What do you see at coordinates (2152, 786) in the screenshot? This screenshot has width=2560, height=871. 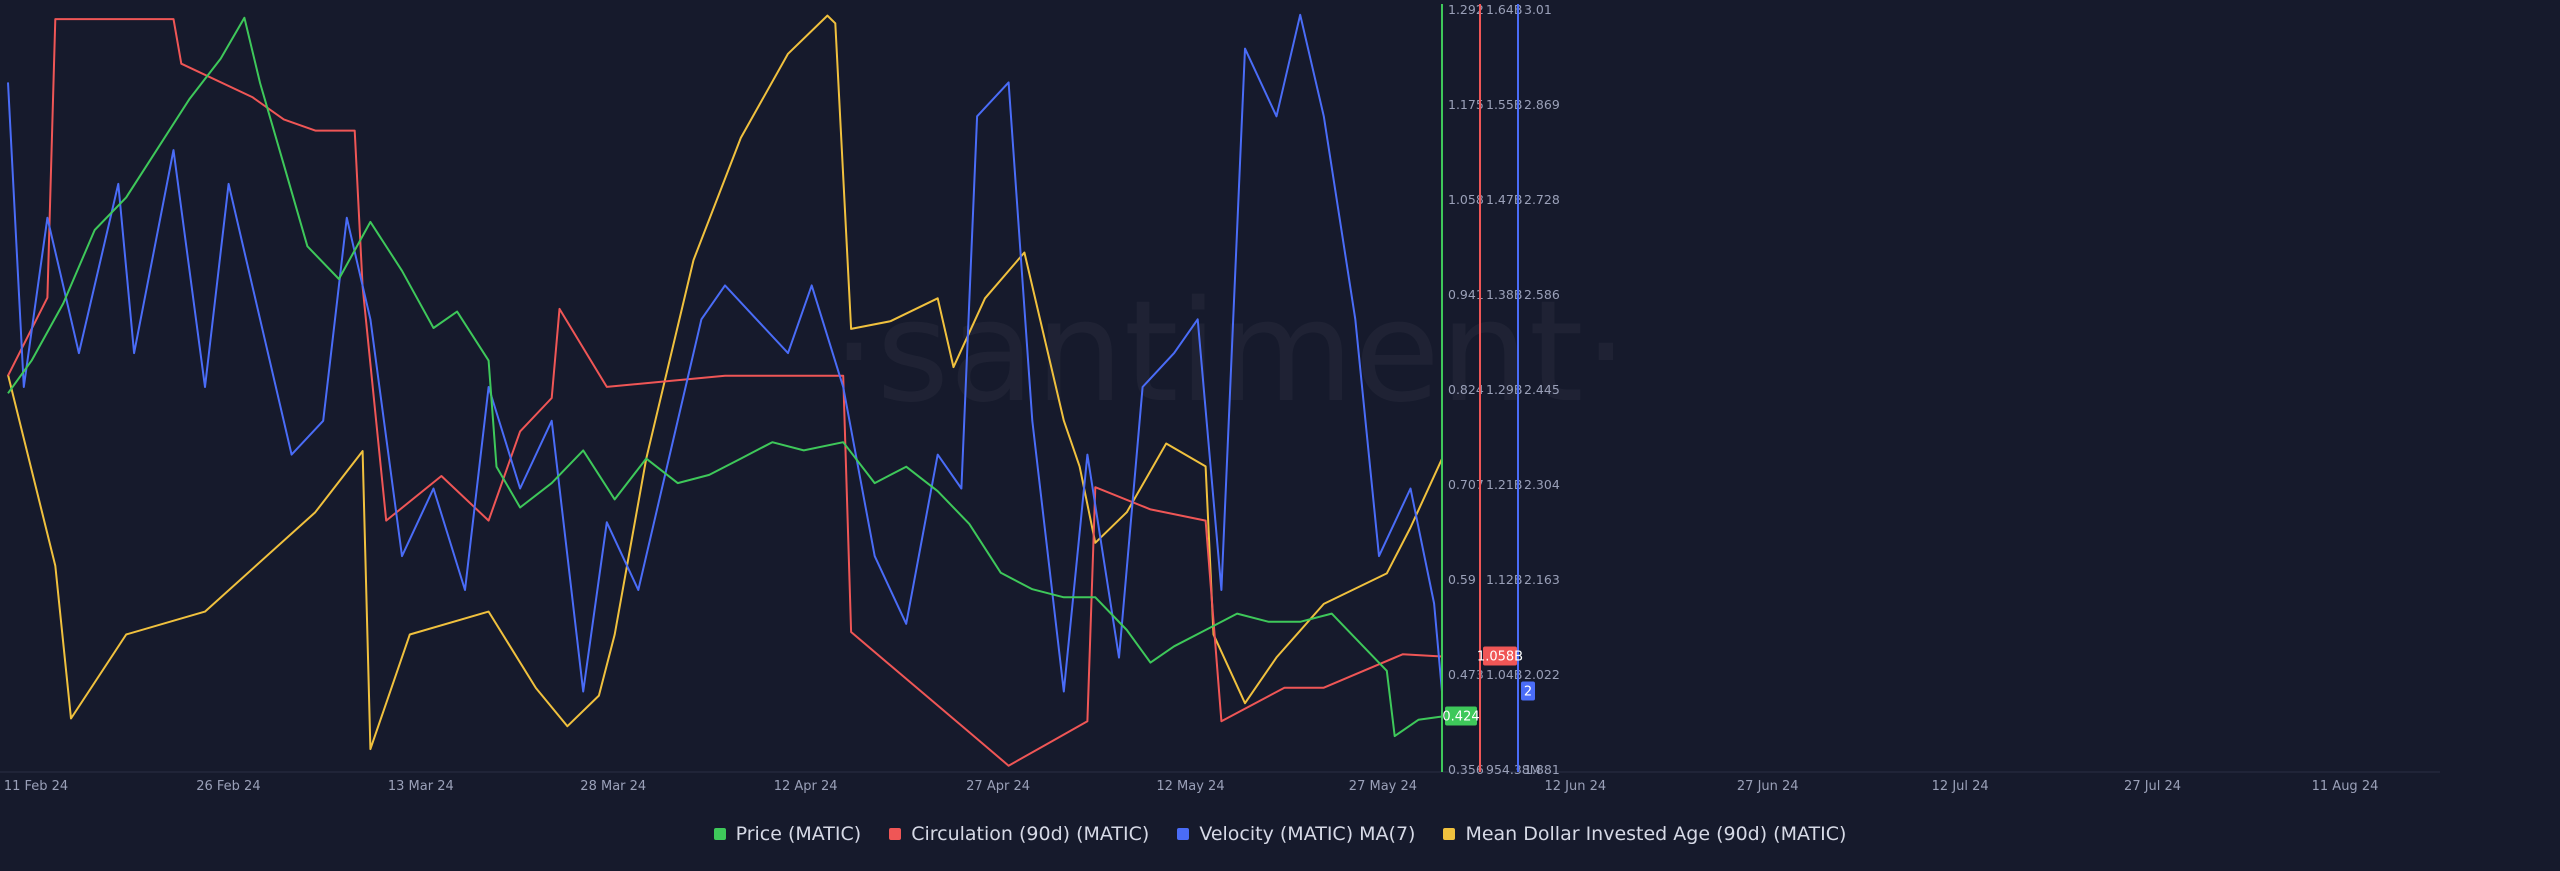 I see `x-tick-label: 27 Jul 24` at bounding box center [2152, 786].